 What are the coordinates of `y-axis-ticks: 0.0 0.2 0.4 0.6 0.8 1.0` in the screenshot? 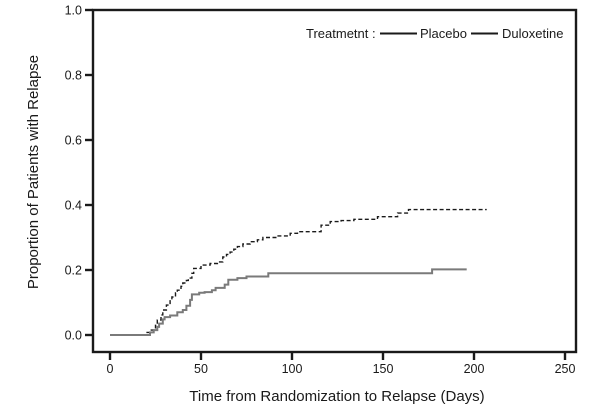 It's located at (79, 173).